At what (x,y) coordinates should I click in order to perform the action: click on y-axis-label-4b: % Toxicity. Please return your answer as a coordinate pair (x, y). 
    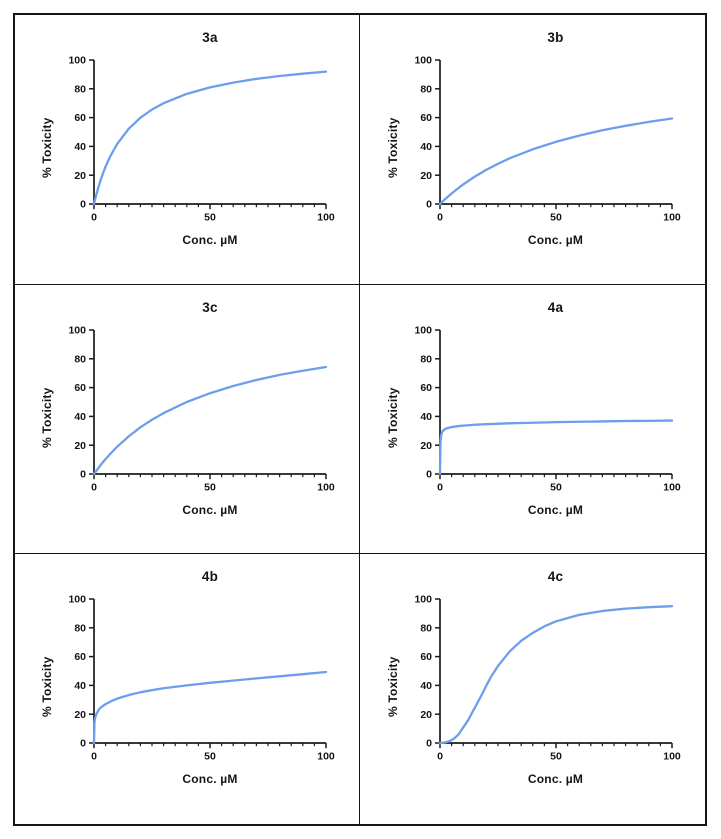
    Looking at the image, I should click on (47, 687).